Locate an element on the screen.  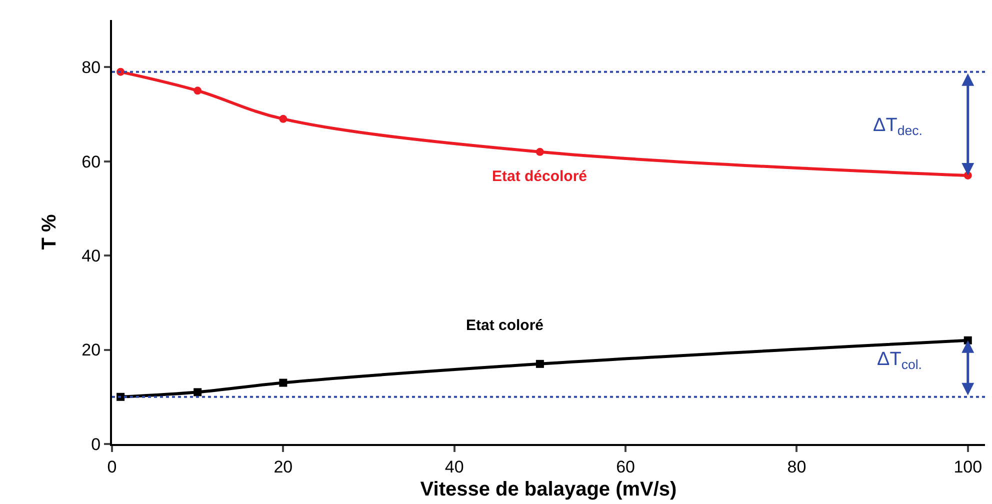
y-tick-label: 80 is located at coordinates (91, 68).